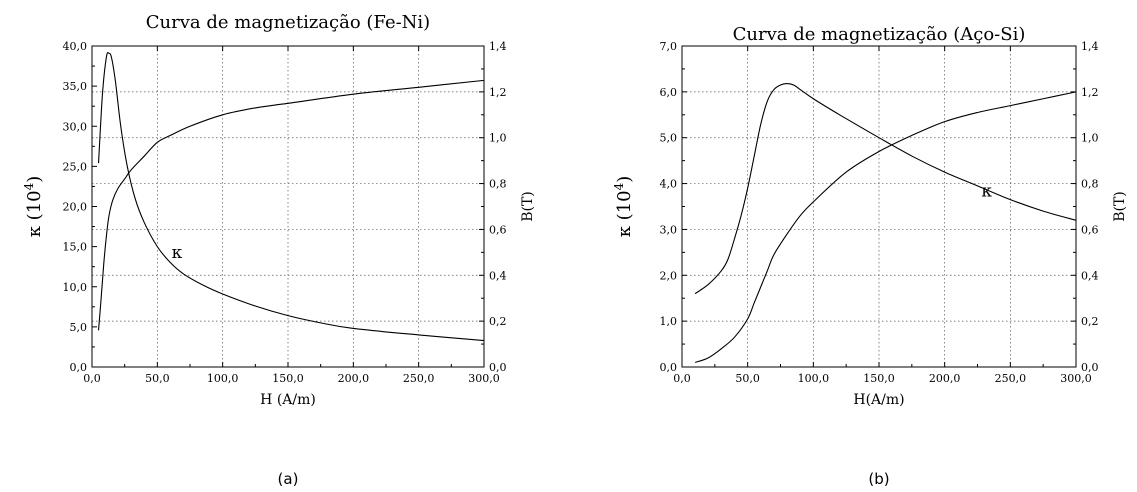 The height and width of the screenshot is (492, 1137). What do you see at coordinates (669, 321) in the screenshot?
I see `y-left-tick-label: 1,0` at bounding box center [669, 321].